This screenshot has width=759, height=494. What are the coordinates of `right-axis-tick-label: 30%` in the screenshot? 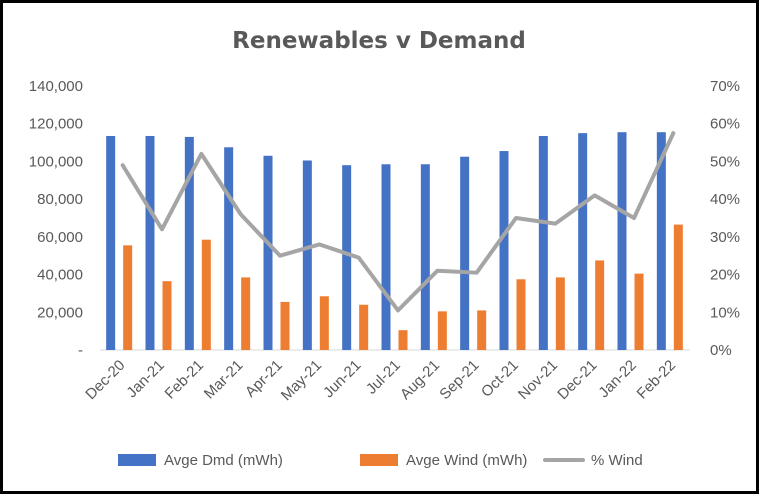 It's located at (725, 237).